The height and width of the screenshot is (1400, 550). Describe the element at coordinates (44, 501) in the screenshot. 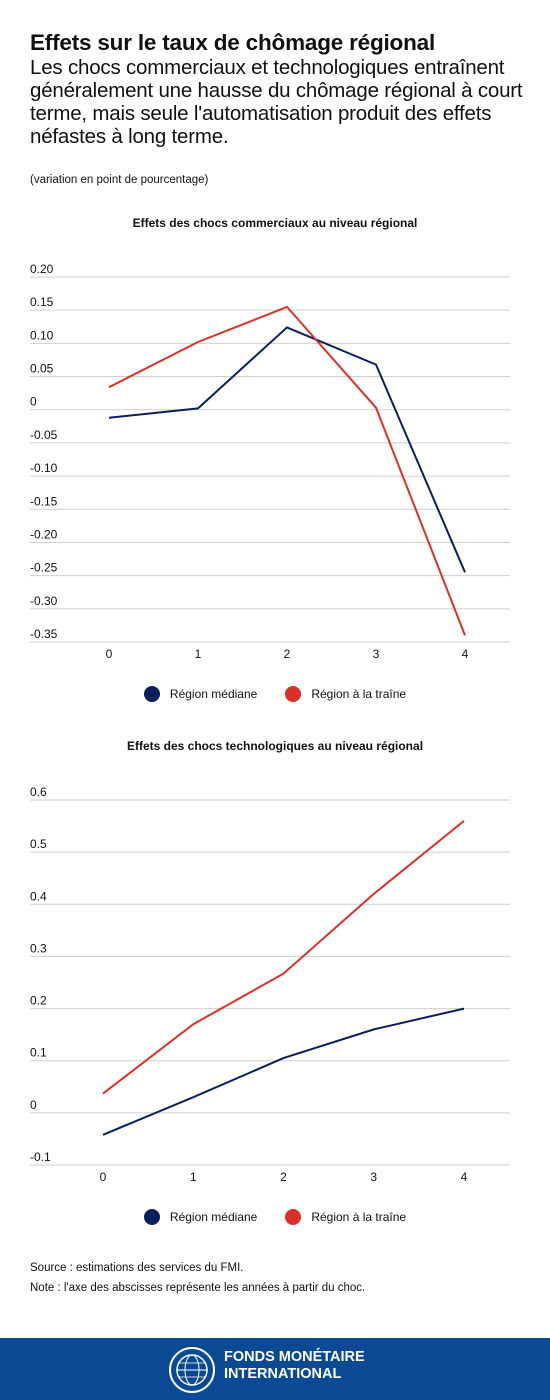

I see `y-tick-label: -0.15` at that location.